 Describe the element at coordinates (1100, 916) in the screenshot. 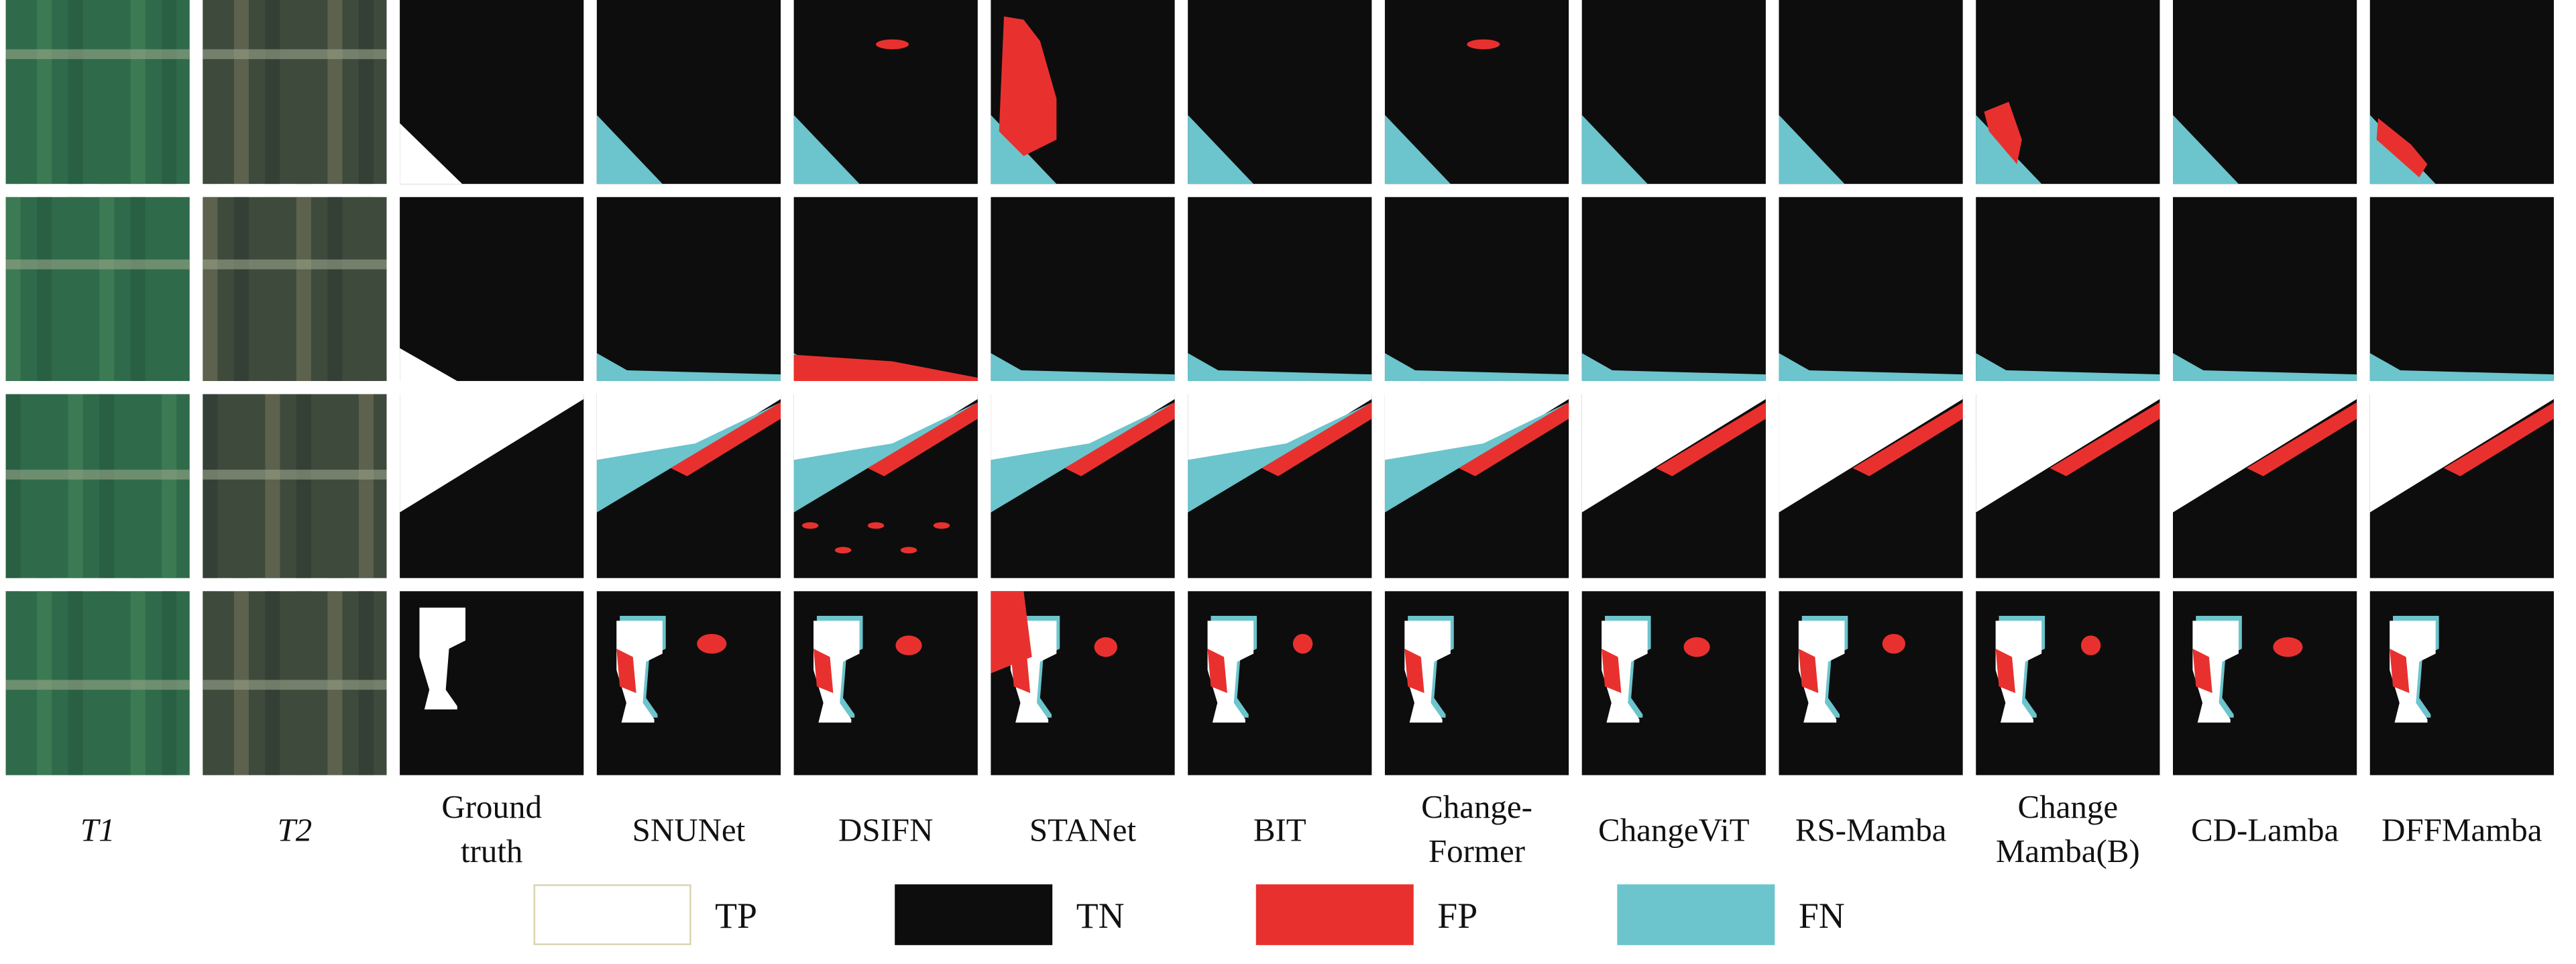

I see `legend-label: TN` at that location.